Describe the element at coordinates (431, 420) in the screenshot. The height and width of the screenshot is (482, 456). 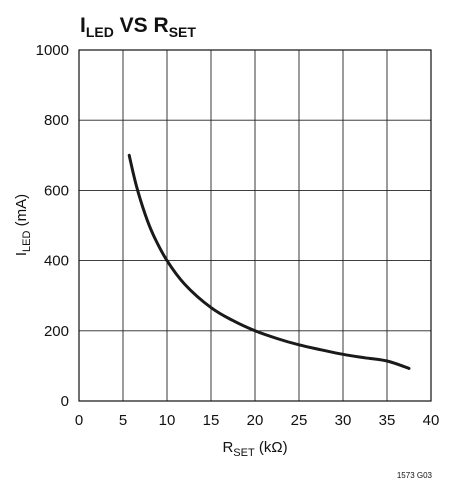
I see `x-tick-label: 40` at that location.